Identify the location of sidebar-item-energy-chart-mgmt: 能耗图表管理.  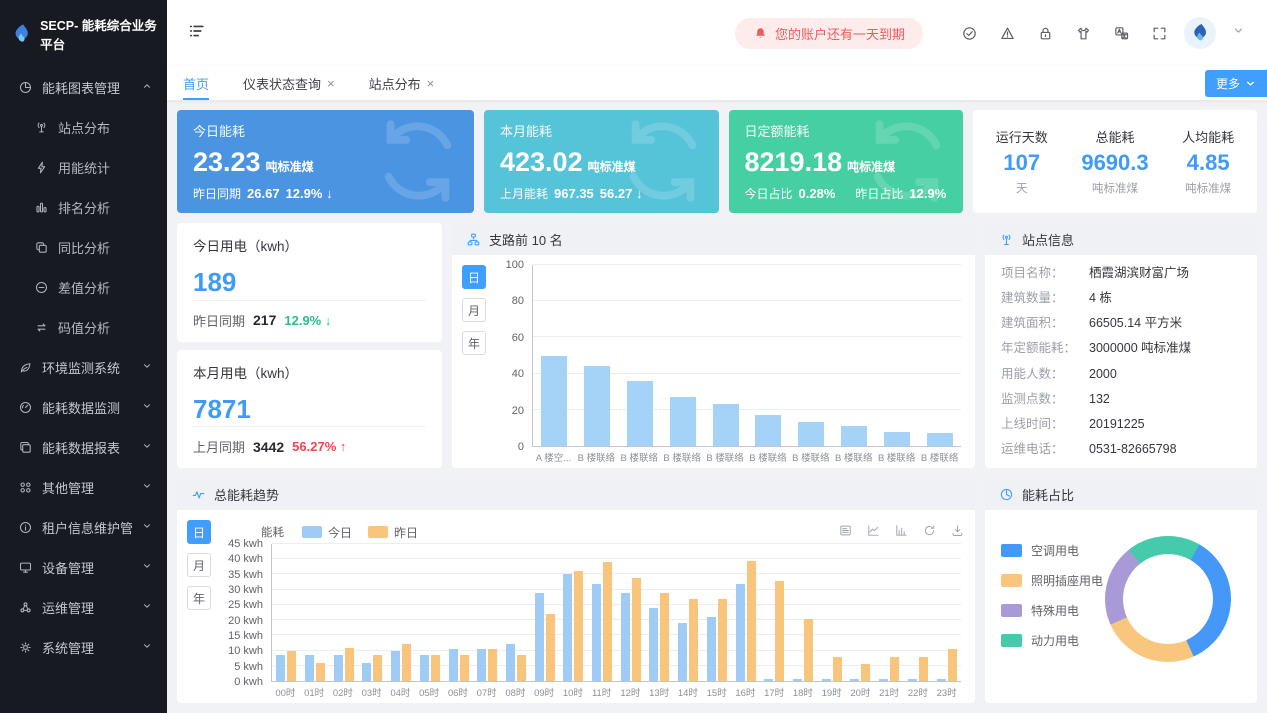
(83, 87).